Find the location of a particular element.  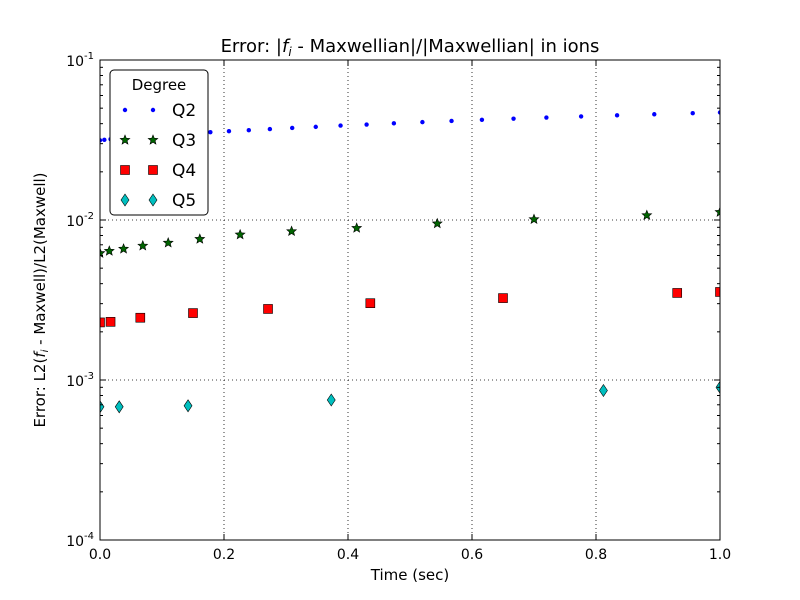

legend-label: Q5 is located at coordinates (184, 201).